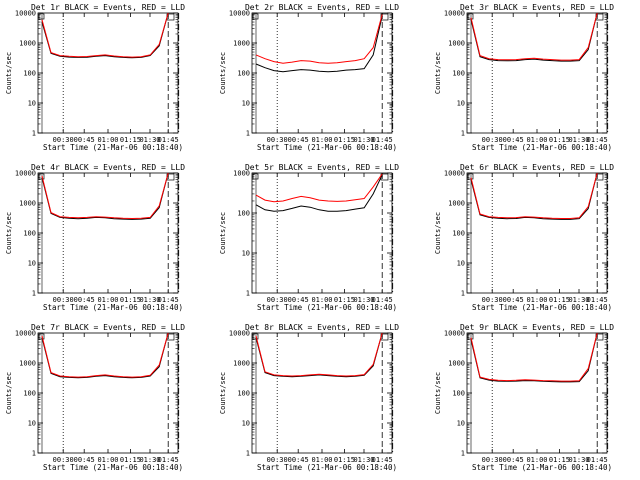  Describe the element at coordinates (322, 167) in the screenshot. I see `panel-title: Det 5r BLACK = Events, RED = LLD` at that location.